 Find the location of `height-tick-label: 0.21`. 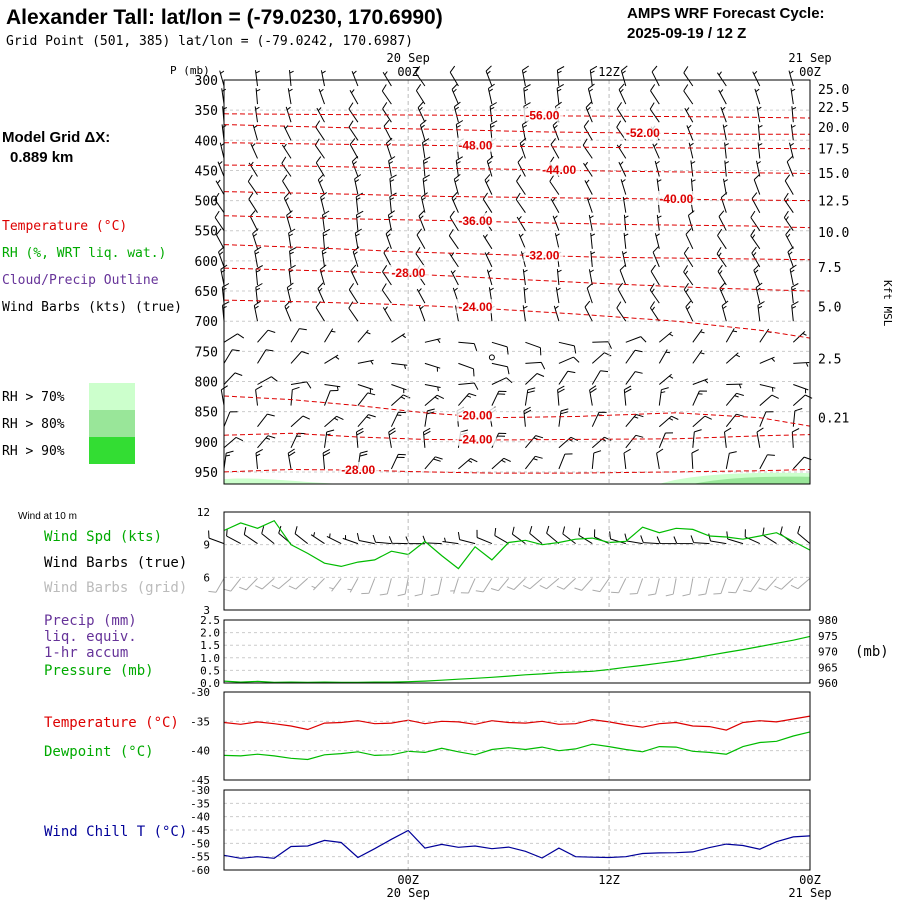

height-tick-label: 0.21 is located at coordinates (833, 419).